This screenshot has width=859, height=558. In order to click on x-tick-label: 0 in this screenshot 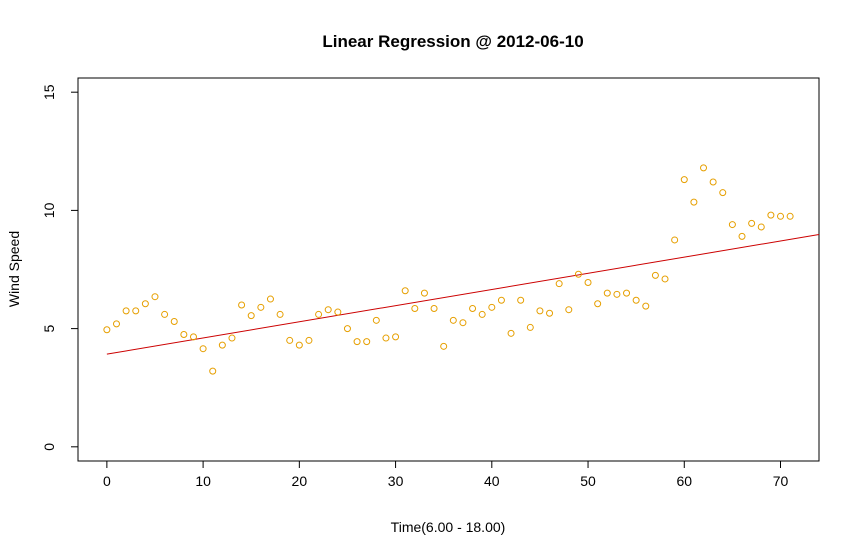, I will do `click(107, 481)`.